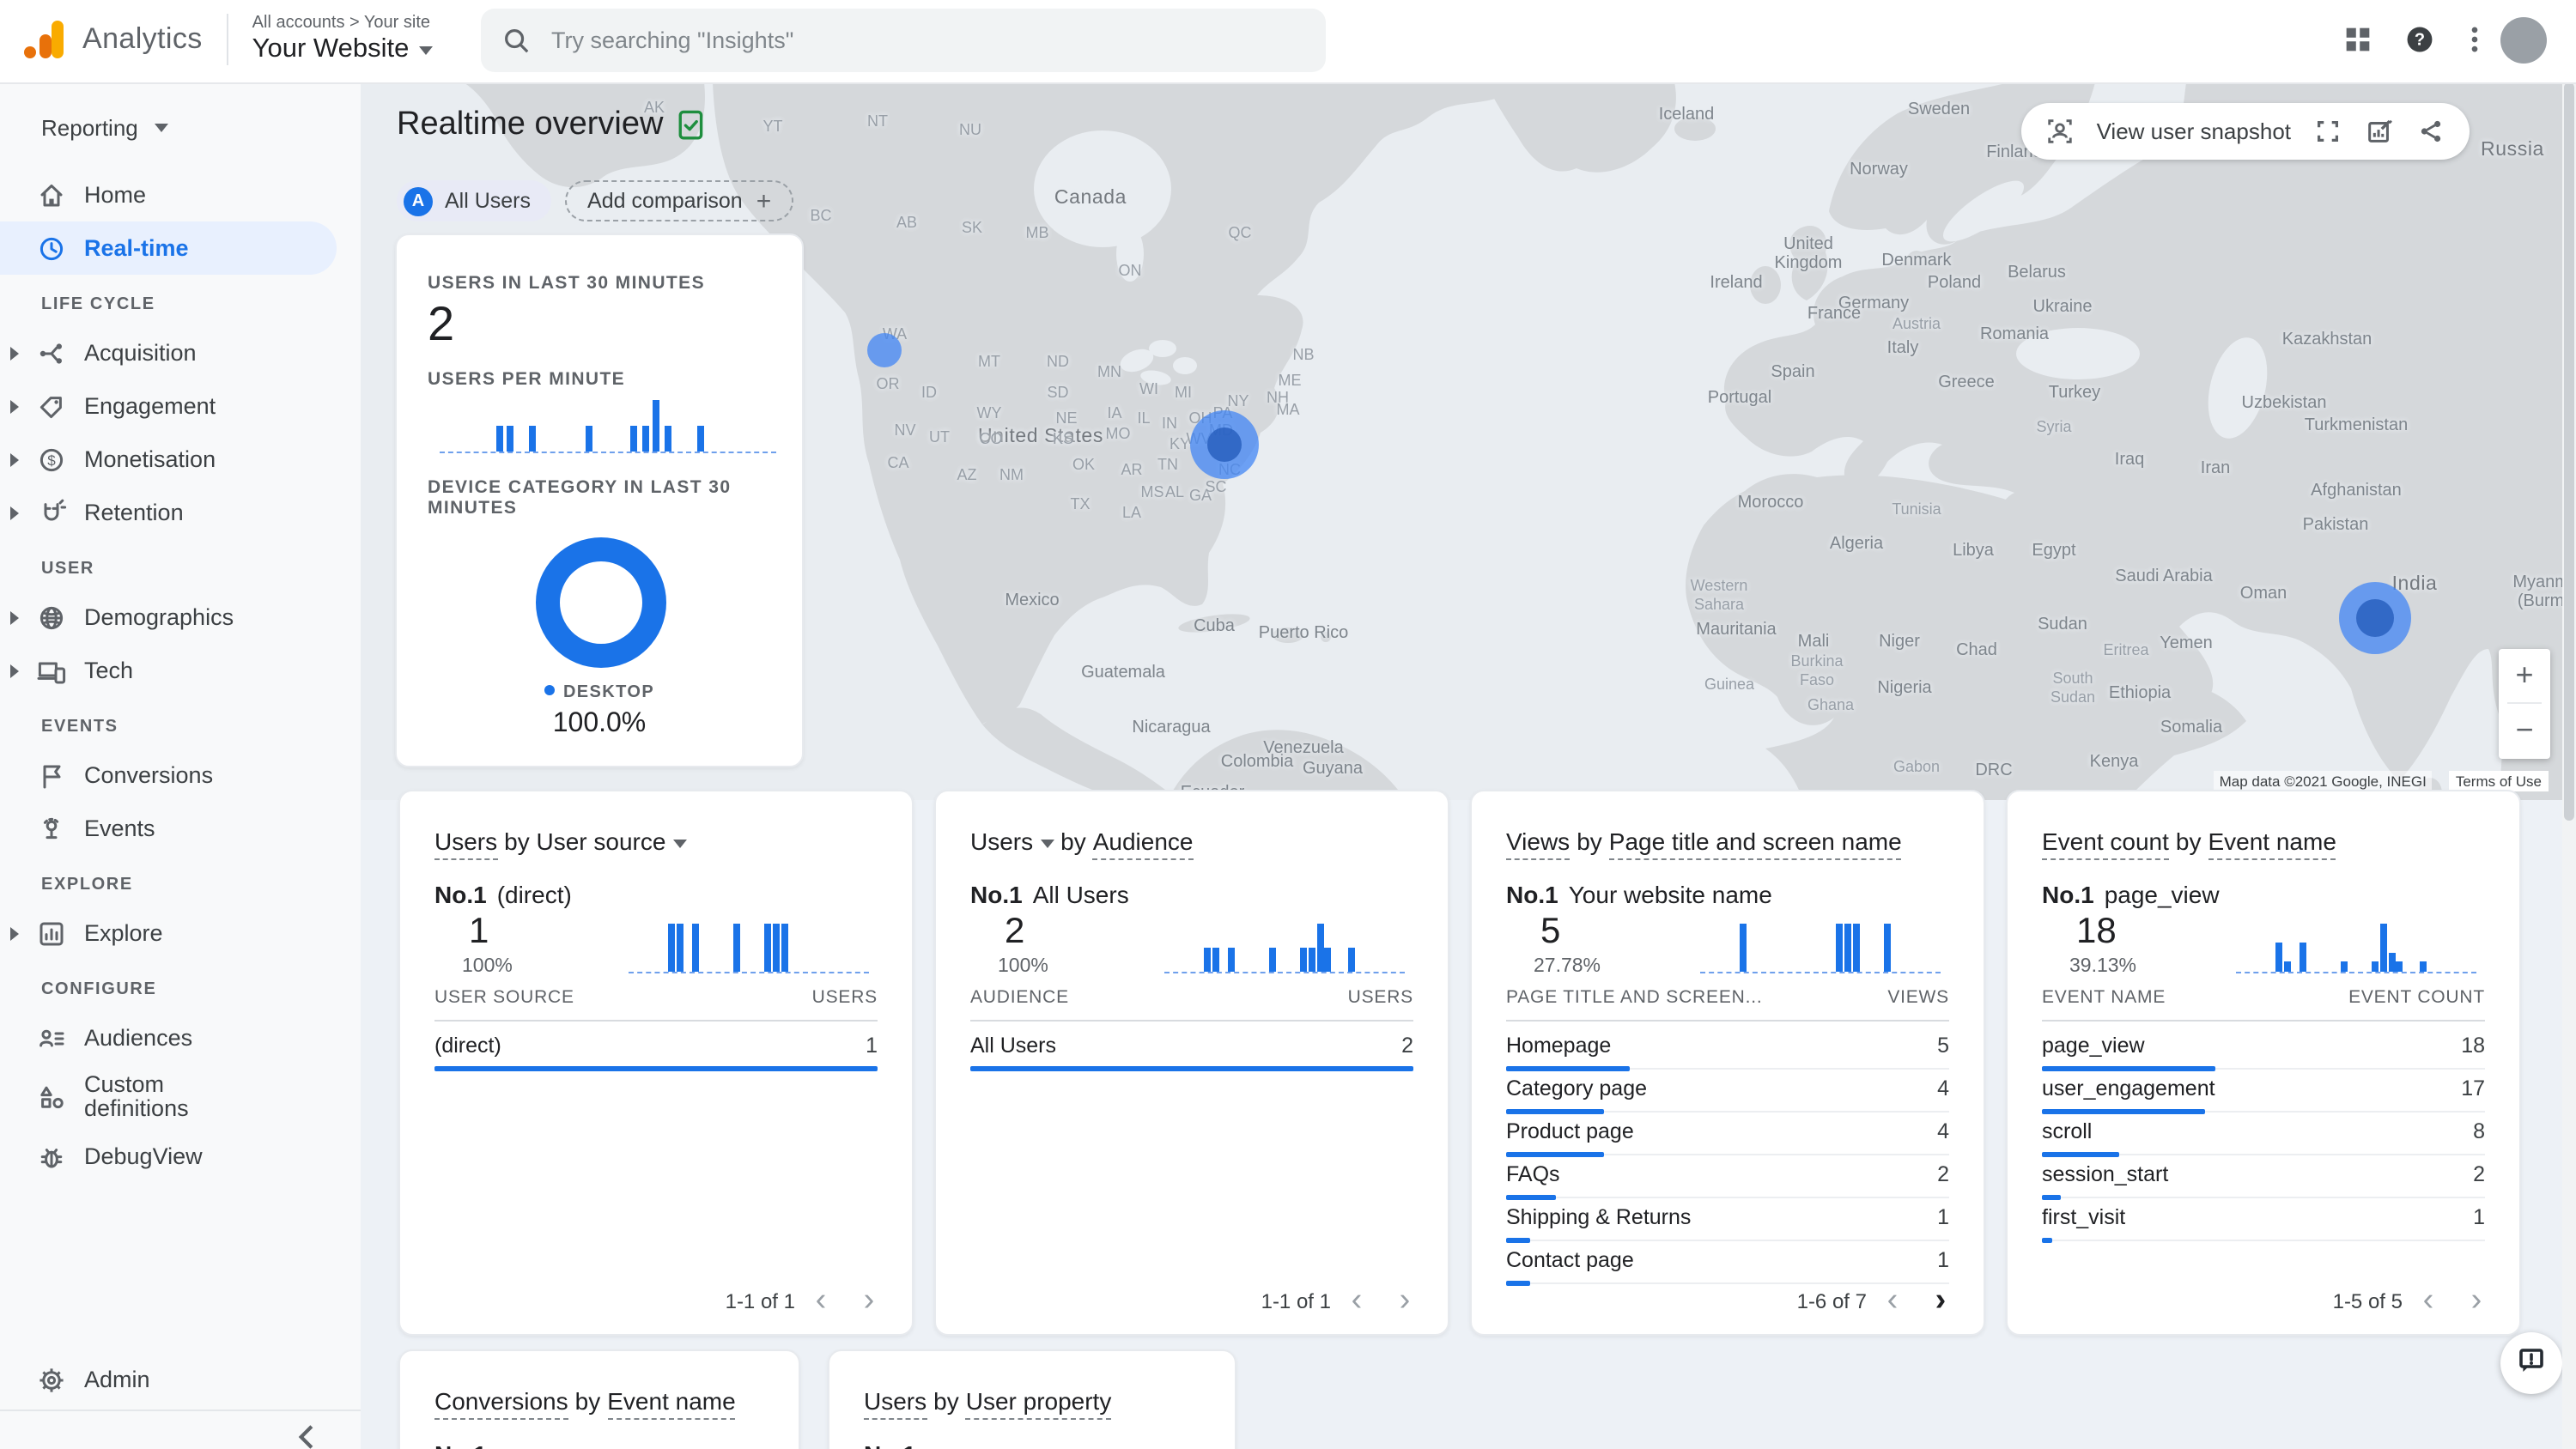 This screenshot has width=2576, height=1449. Describe the element at coordinates (1704, 844) in the screenshot. I see `card-title-dropdown: Views by Page title and screen name` at that location.